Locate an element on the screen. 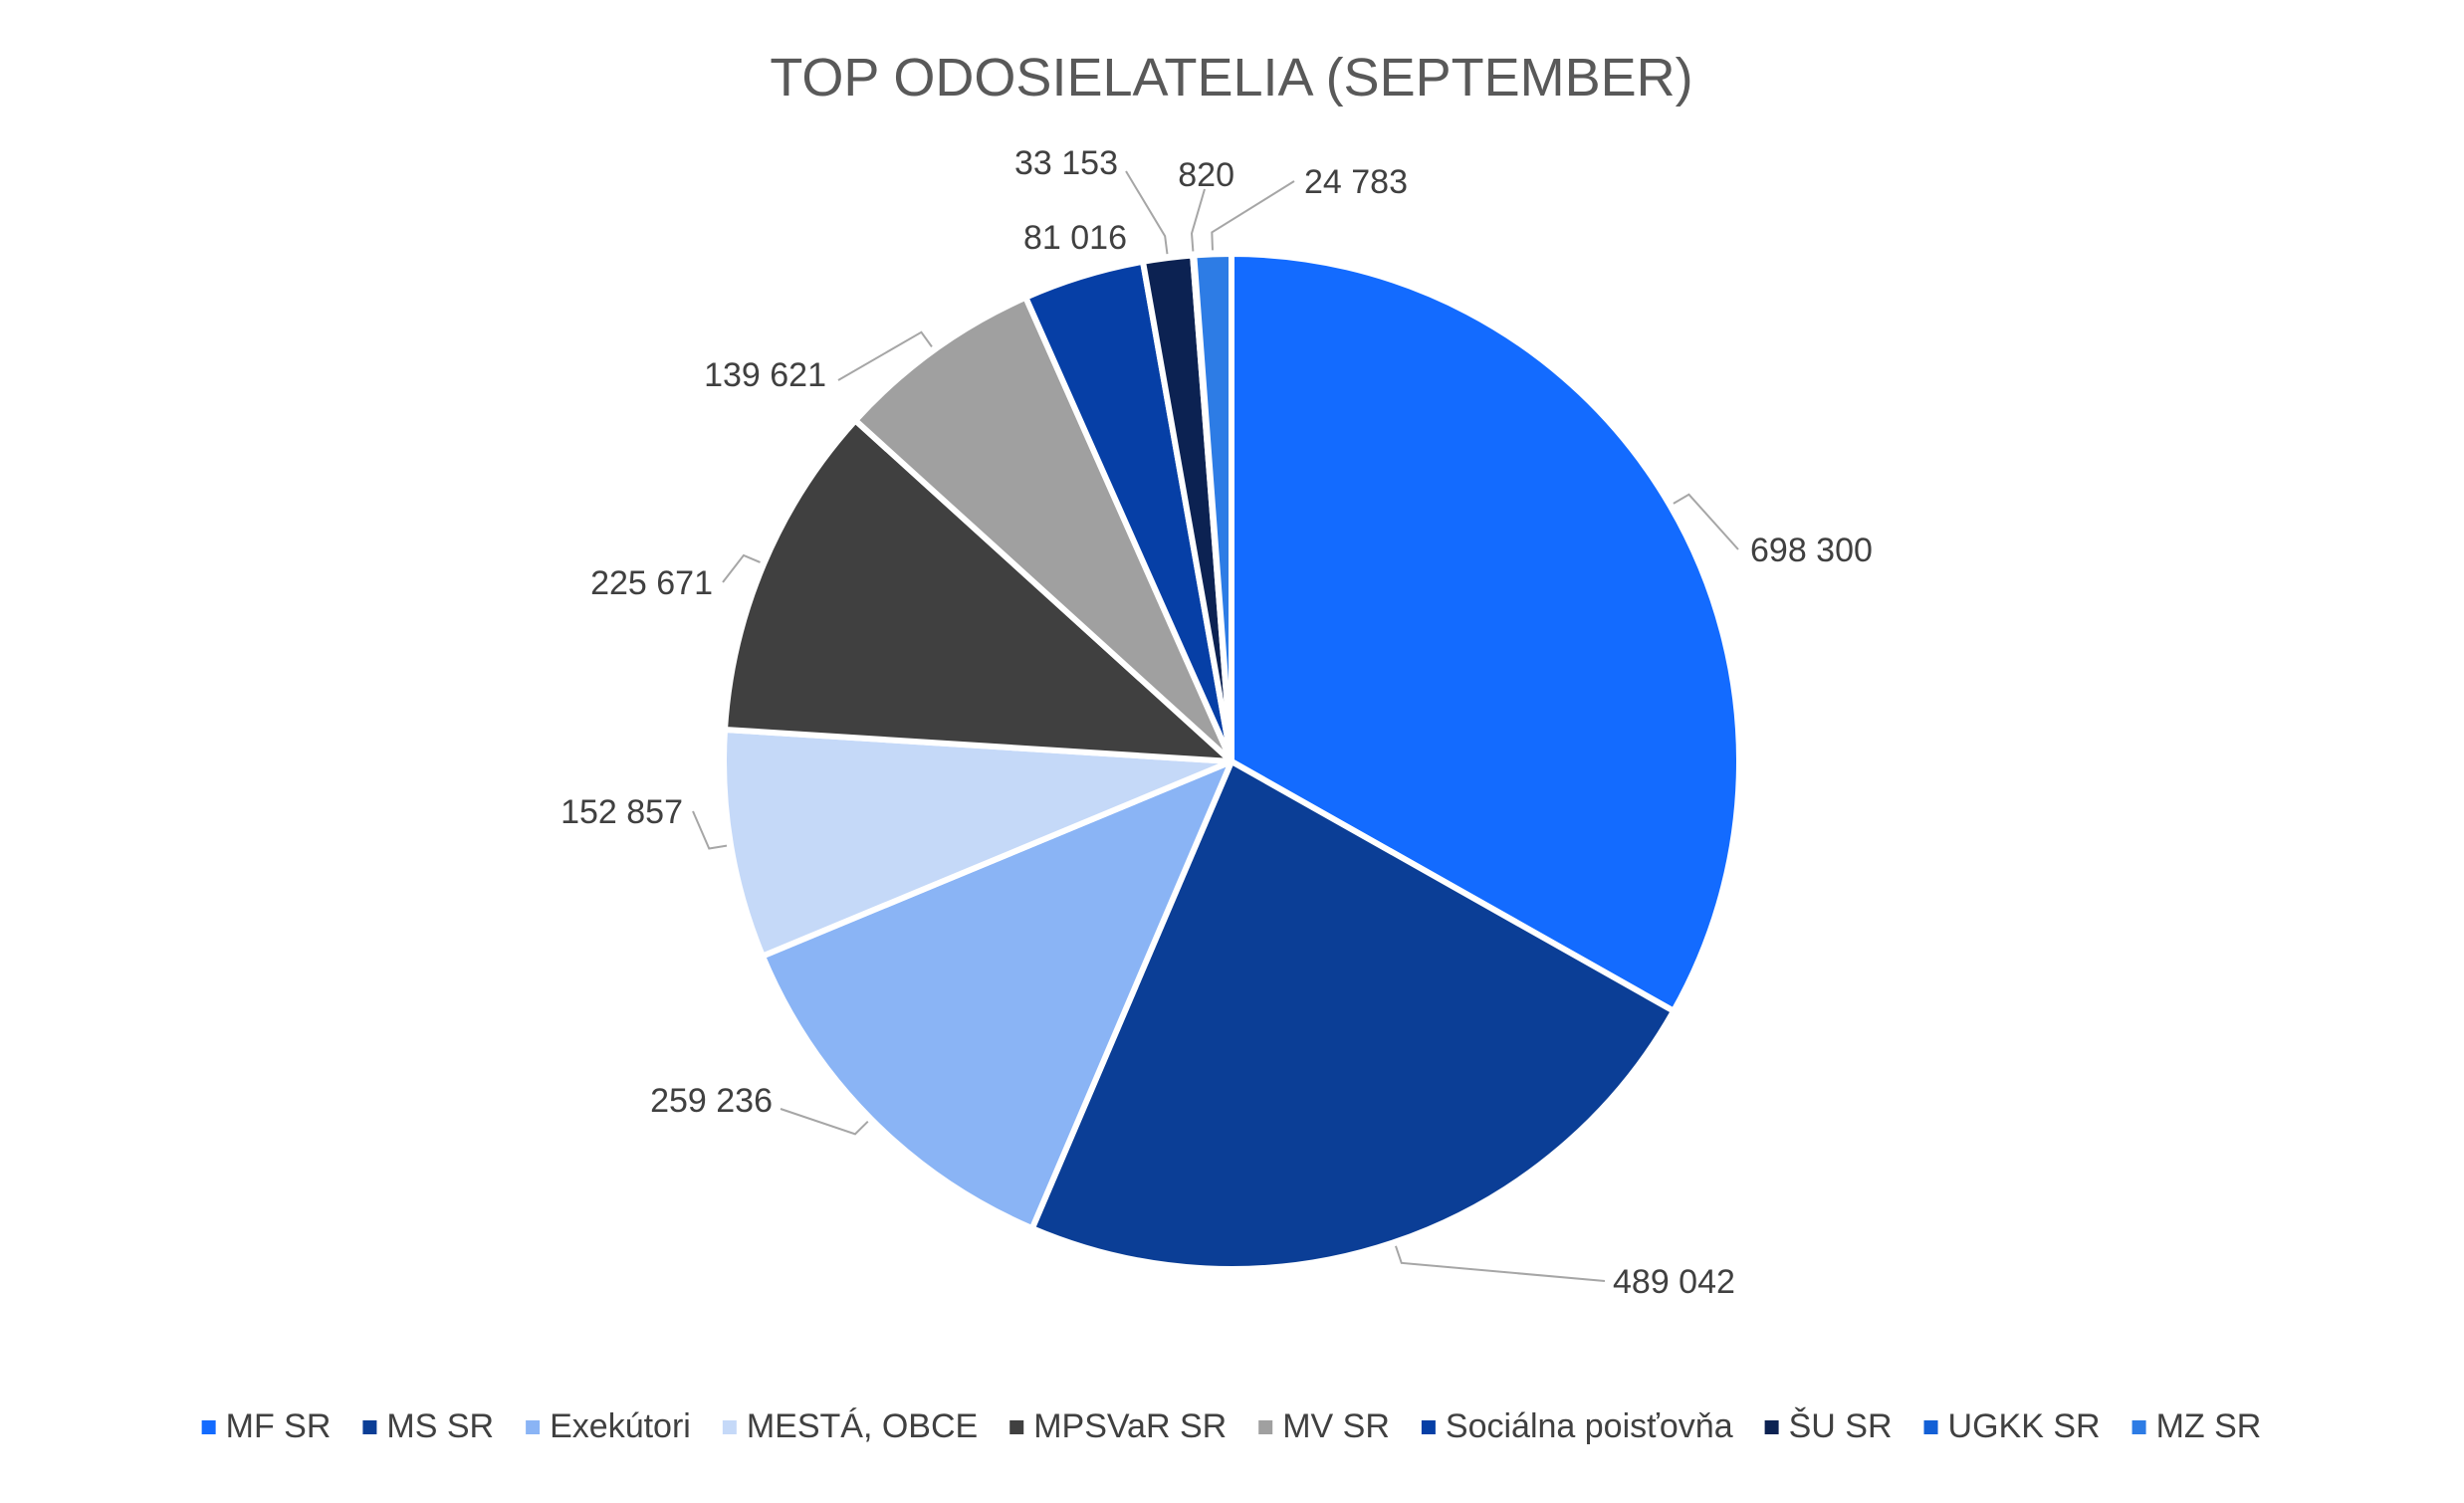 Image resolution: width=2464 pixels, height=1503 pixels. data-label-su-sr: 33 153 is located at coordinates (1066, 163).